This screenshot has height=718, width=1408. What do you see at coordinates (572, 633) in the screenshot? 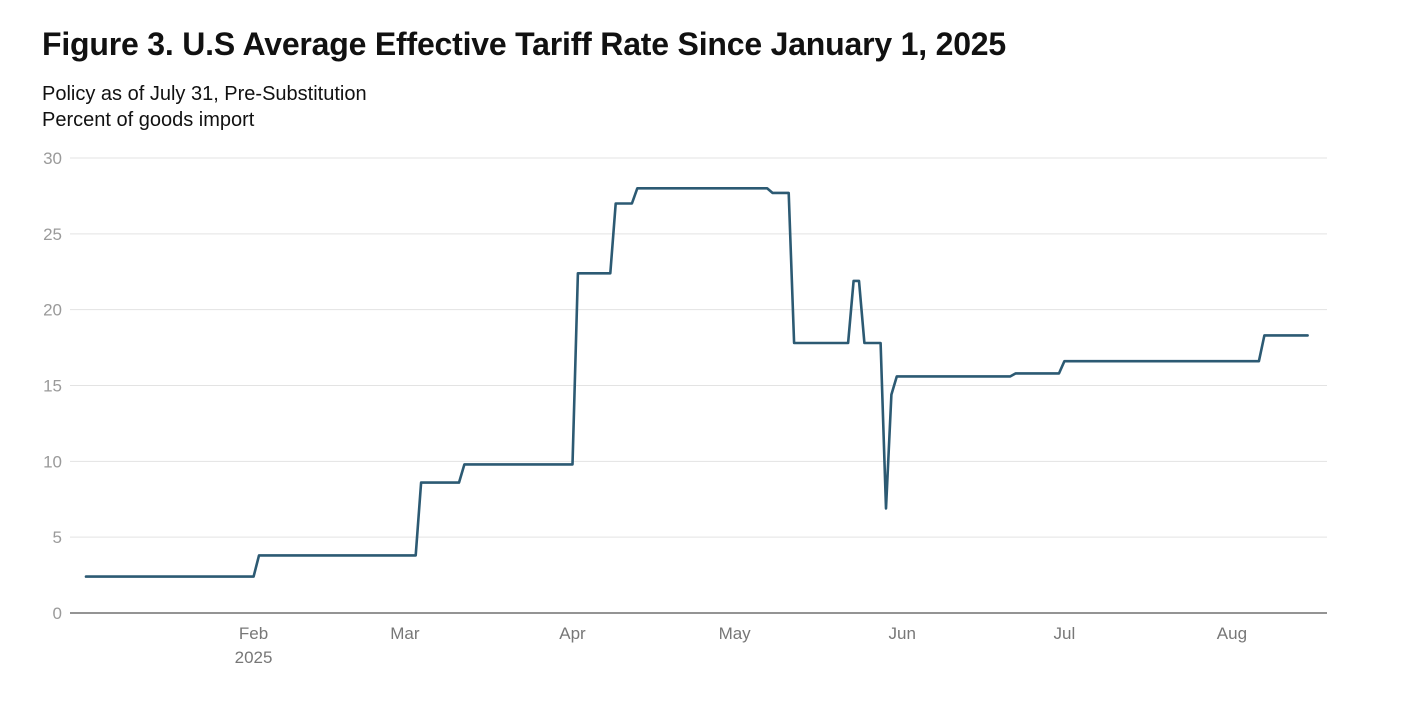
I see `x-tick-label: Apr` at bounding box center [572, 633].